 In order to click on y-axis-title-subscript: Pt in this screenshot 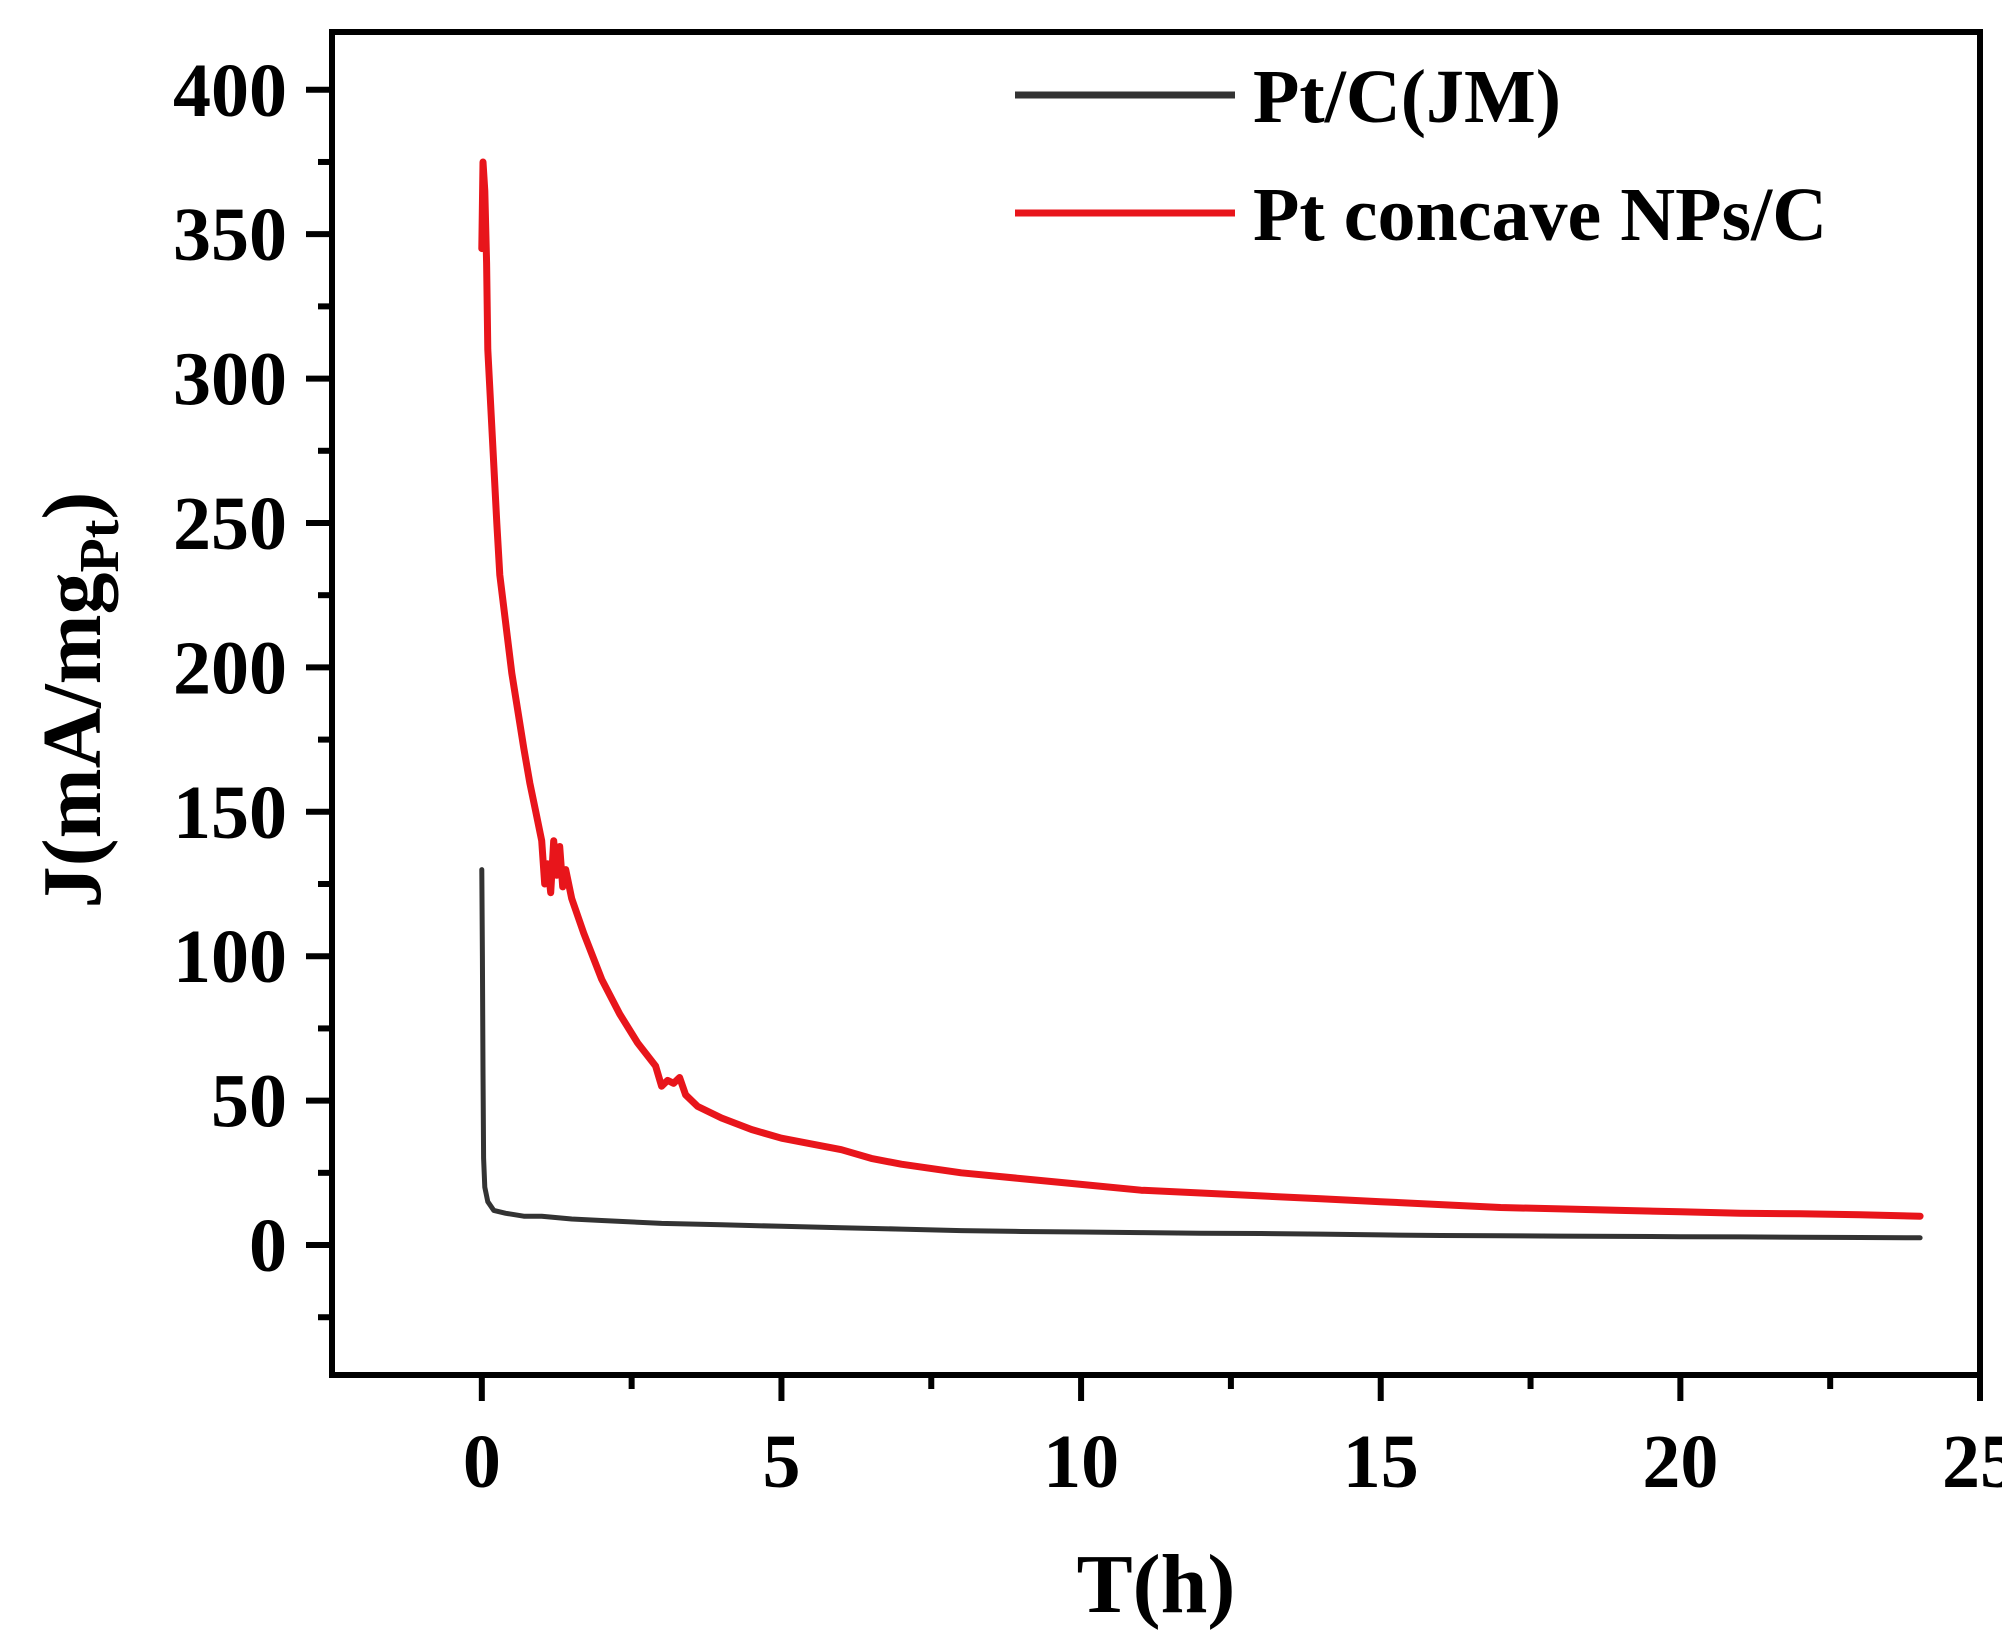, I will do `click(100, 545)`.